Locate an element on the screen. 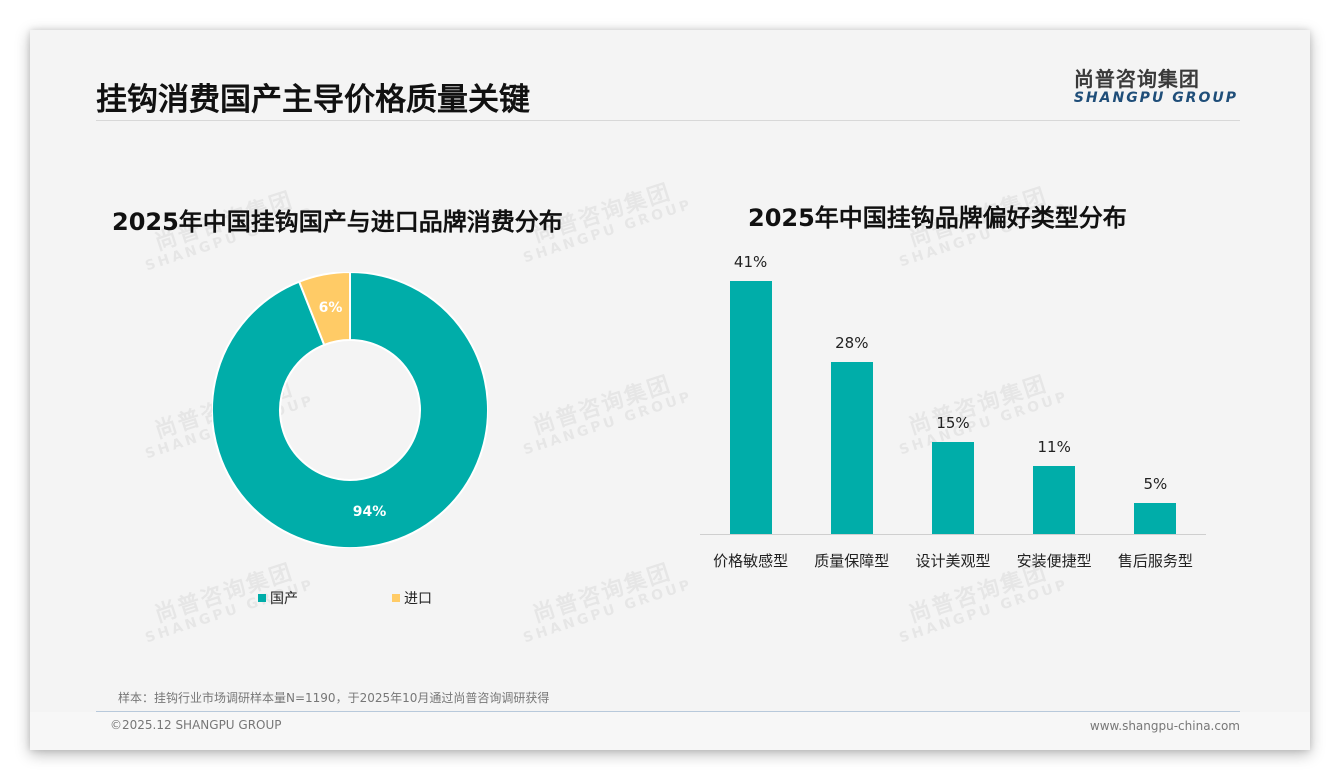 Image resolution: width=1340 pixels, height=780 pixels. bar-category-label: 售后服务型 is located at coordinates (1155, 561).